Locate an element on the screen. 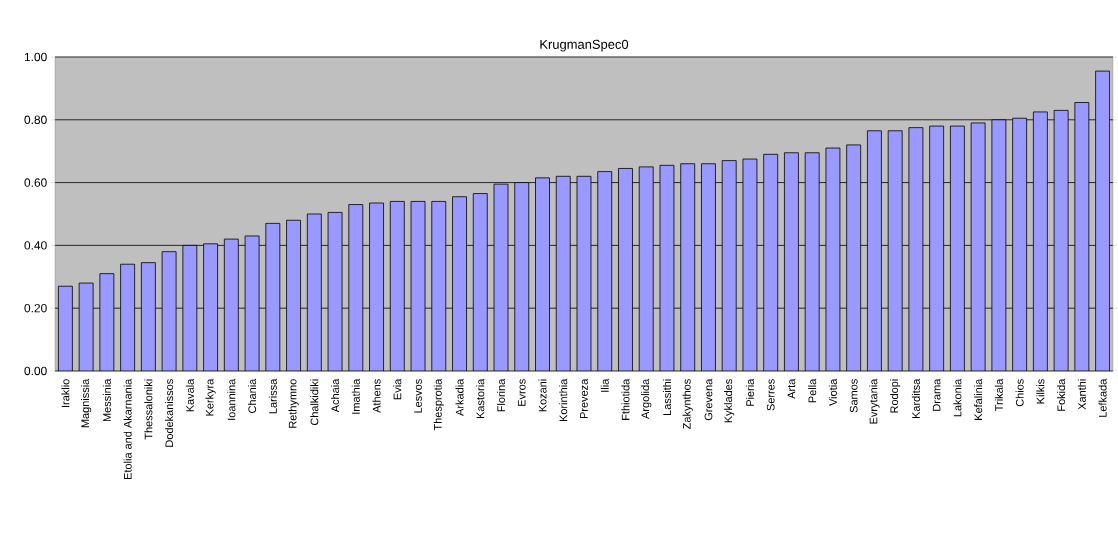 The width and height of the screenshot is (1118, 559). x-tick-label: Kastoria is located at coordinates (480, 398).